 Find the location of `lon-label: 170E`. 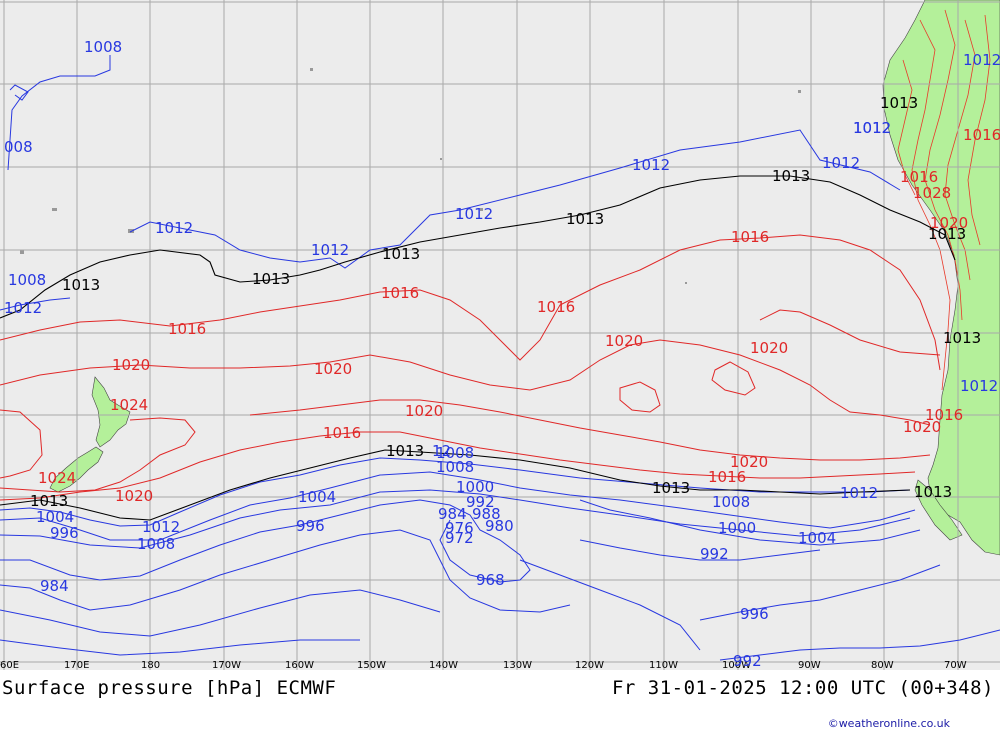

lon-label: 170E is located at coordinates (76, 665).